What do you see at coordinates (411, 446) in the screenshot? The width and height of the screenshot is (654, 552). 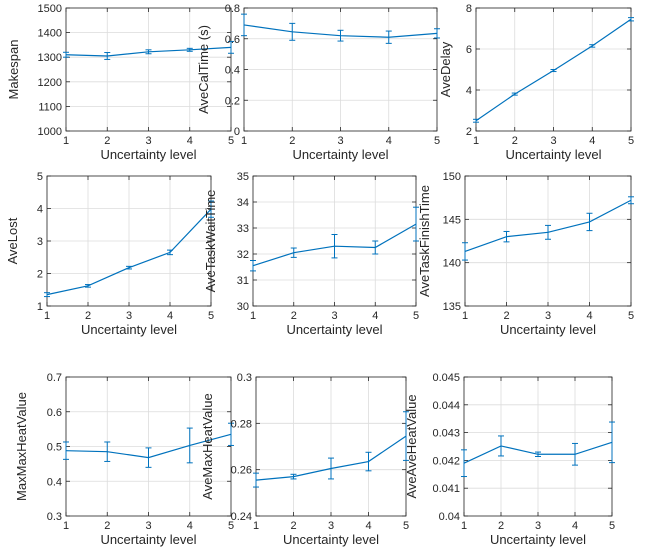 I see `y-axis-label: AveAveHeatValue` at bounding box center [411, 446].